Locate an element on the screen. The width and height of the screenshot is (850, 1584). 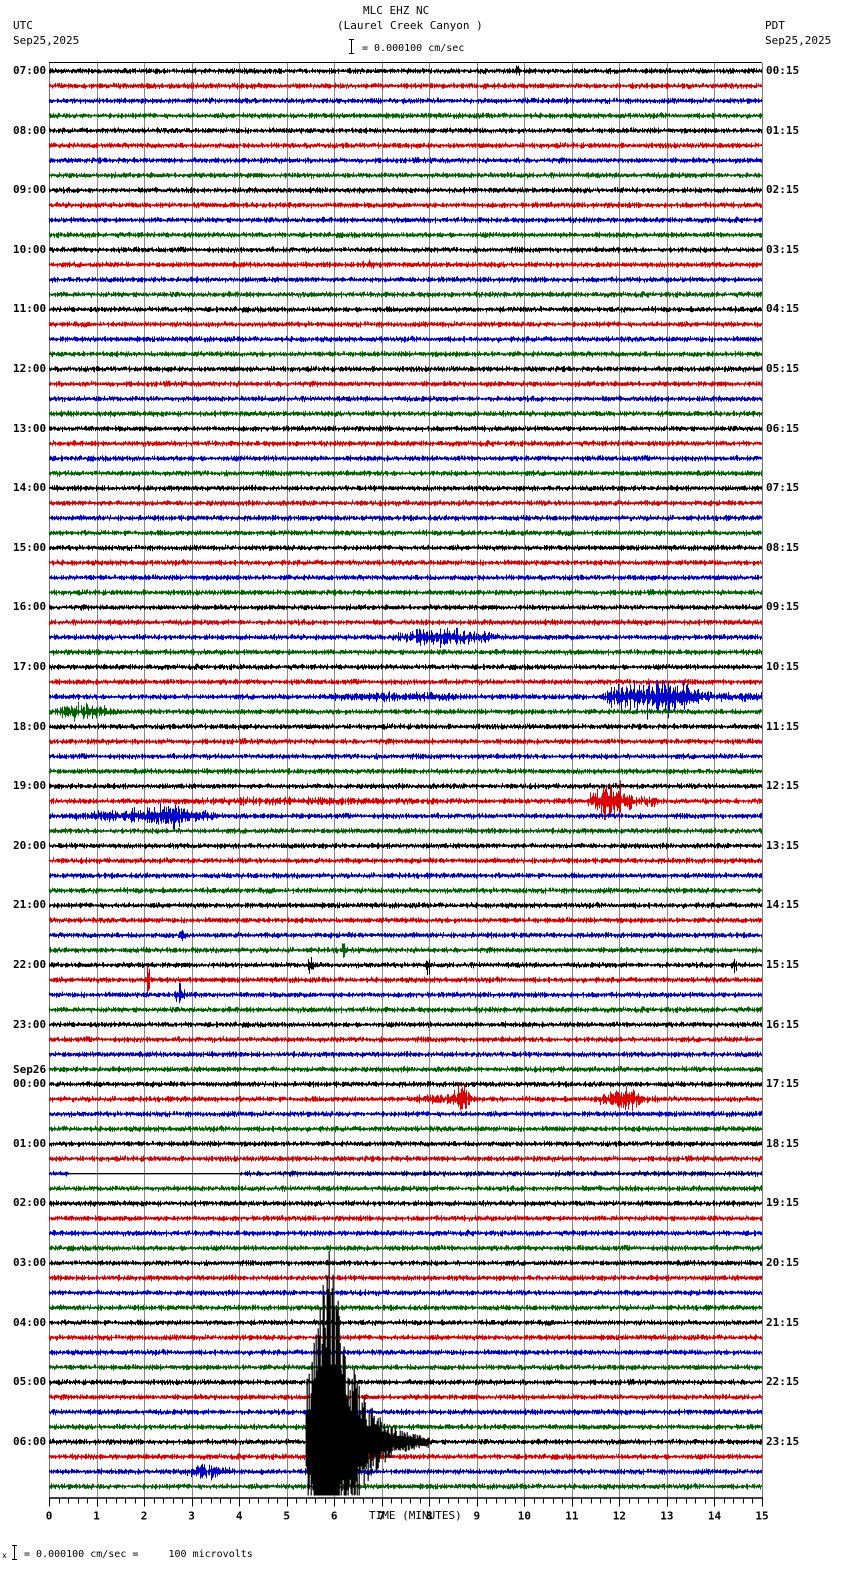
pdt-hour-label: 06:15 is located at coordinates (783, 428).